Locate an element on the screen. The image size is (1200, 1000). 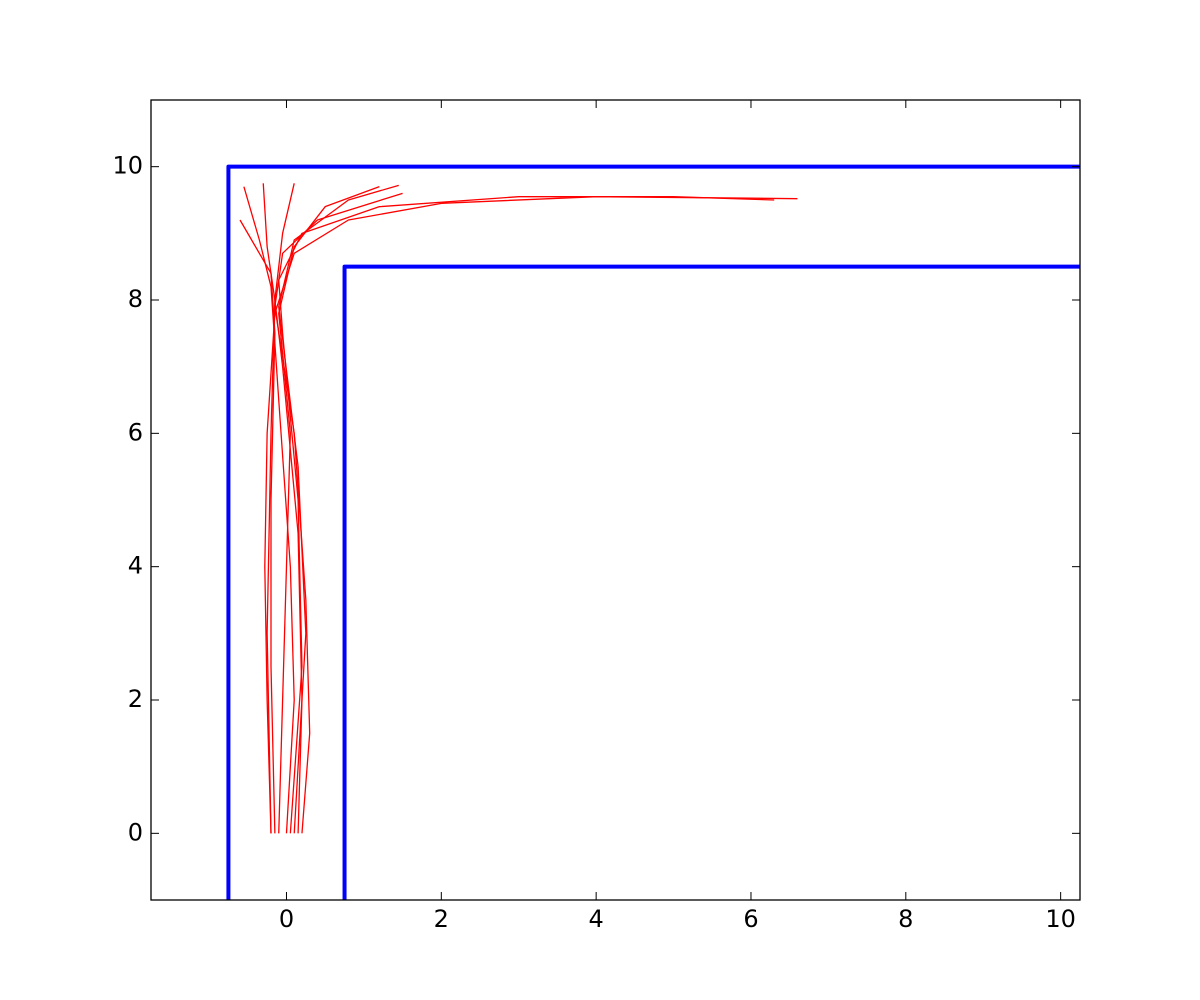
y-tick-label: 6 is located at coordinates (135, 432).